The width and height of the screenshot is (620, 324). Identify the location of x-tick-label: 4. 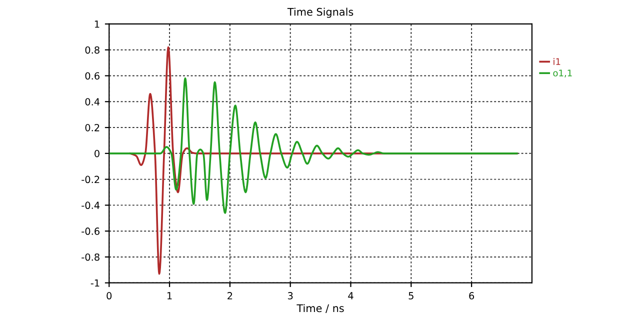
(351, 296).